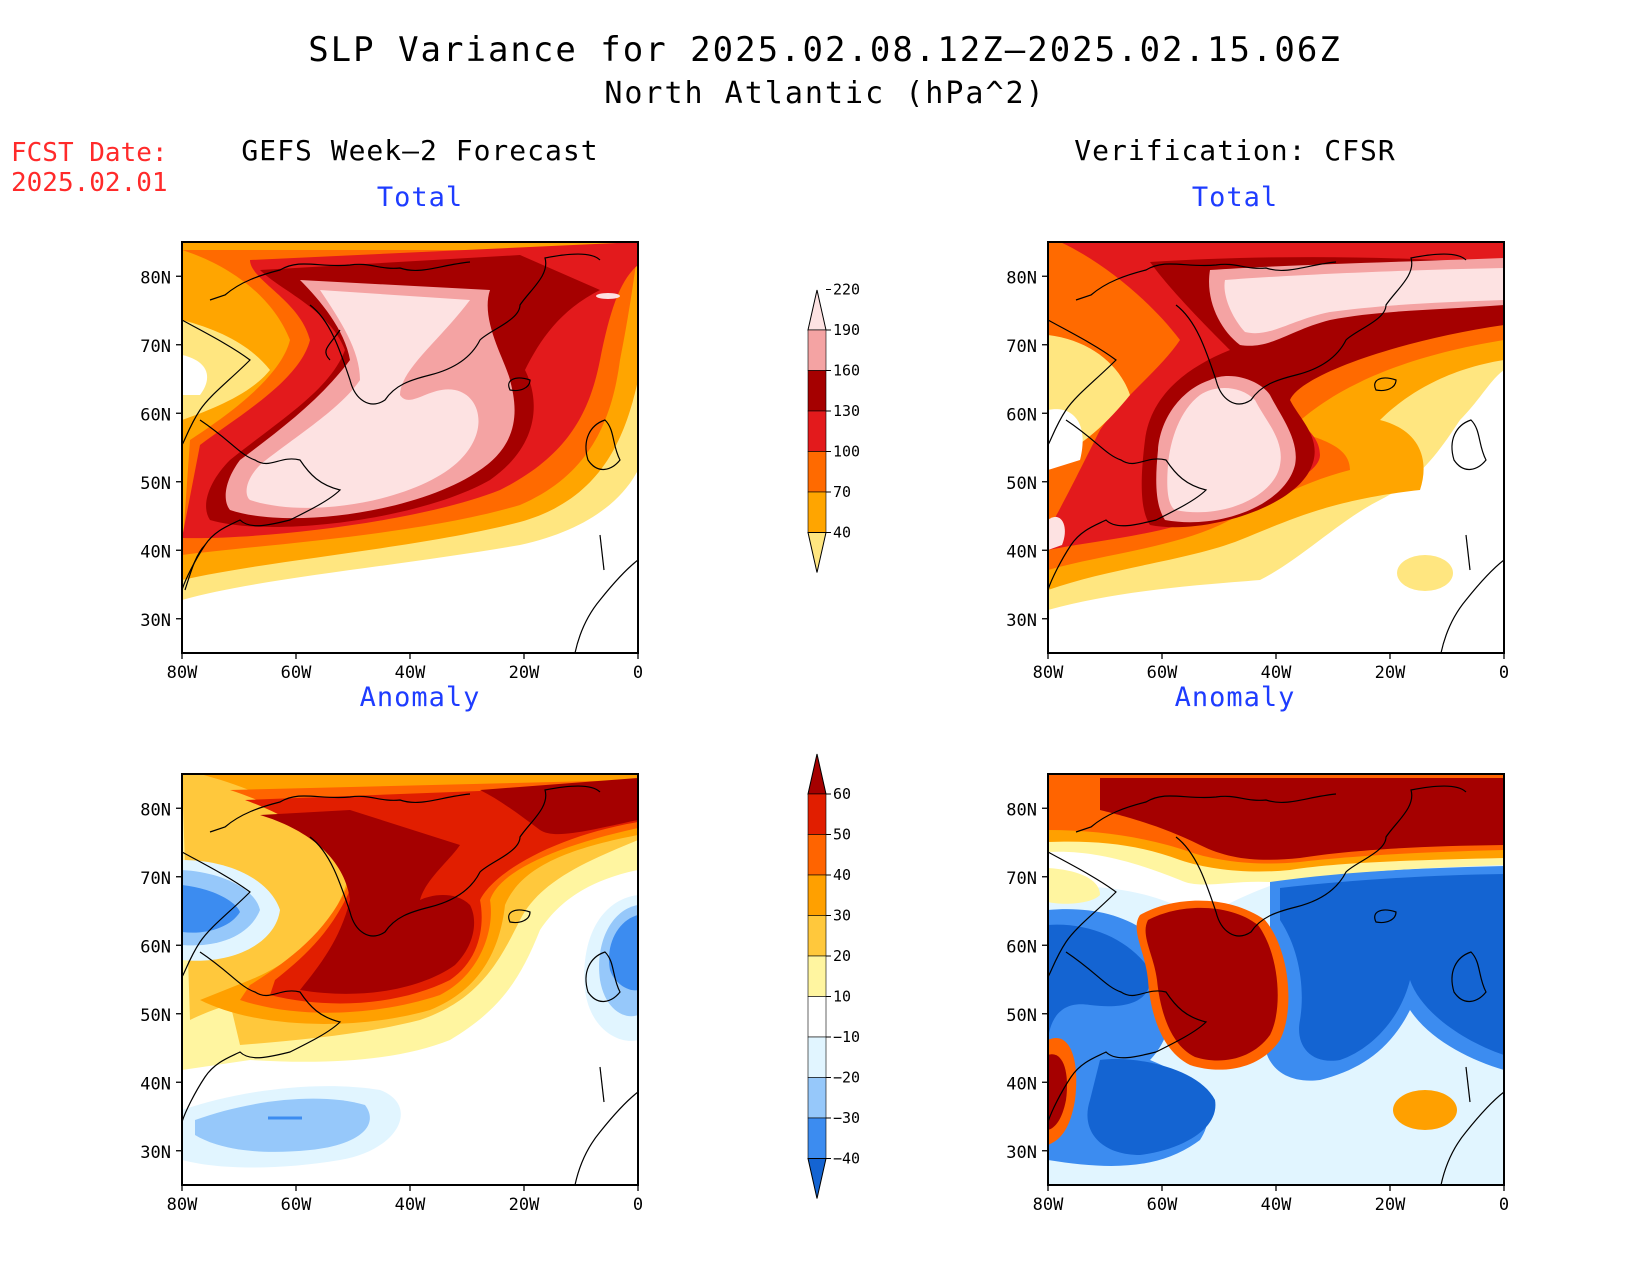  What do you see at coordinates (1364, 301) in the screenshot?
I see `verification-total-upper-peak` at bounding box center [1364, 301].